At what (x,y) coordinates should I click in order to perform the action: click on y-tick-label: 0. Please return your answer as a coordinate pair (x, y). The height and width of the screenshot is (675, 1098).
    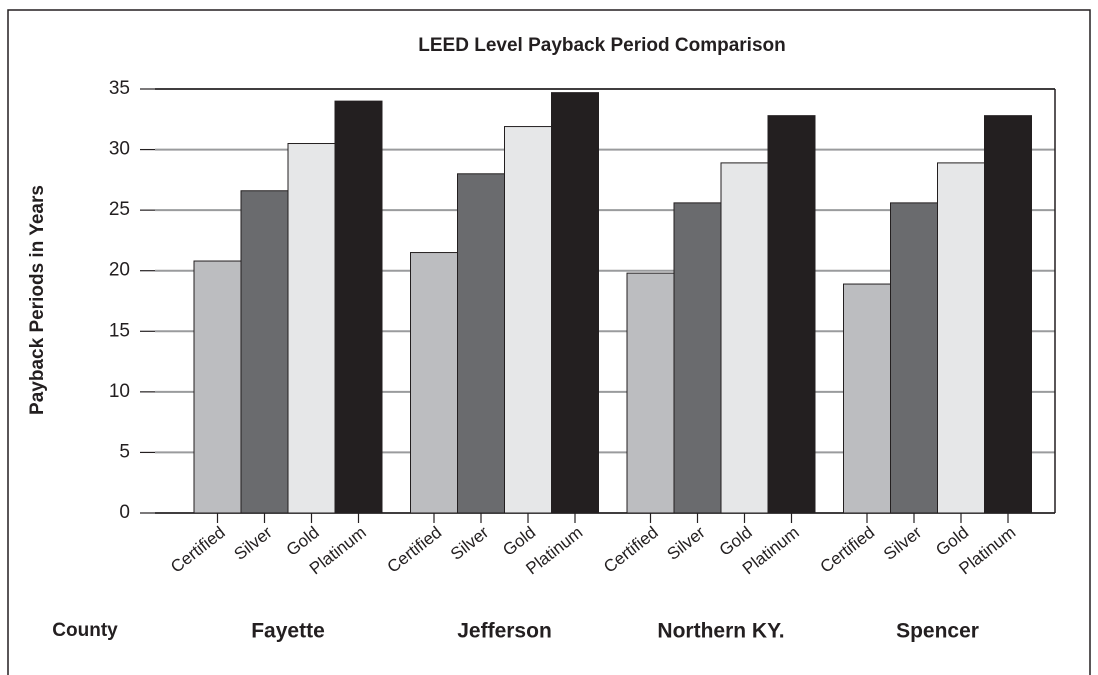
    Looking at the image, I should click on (124, 512).